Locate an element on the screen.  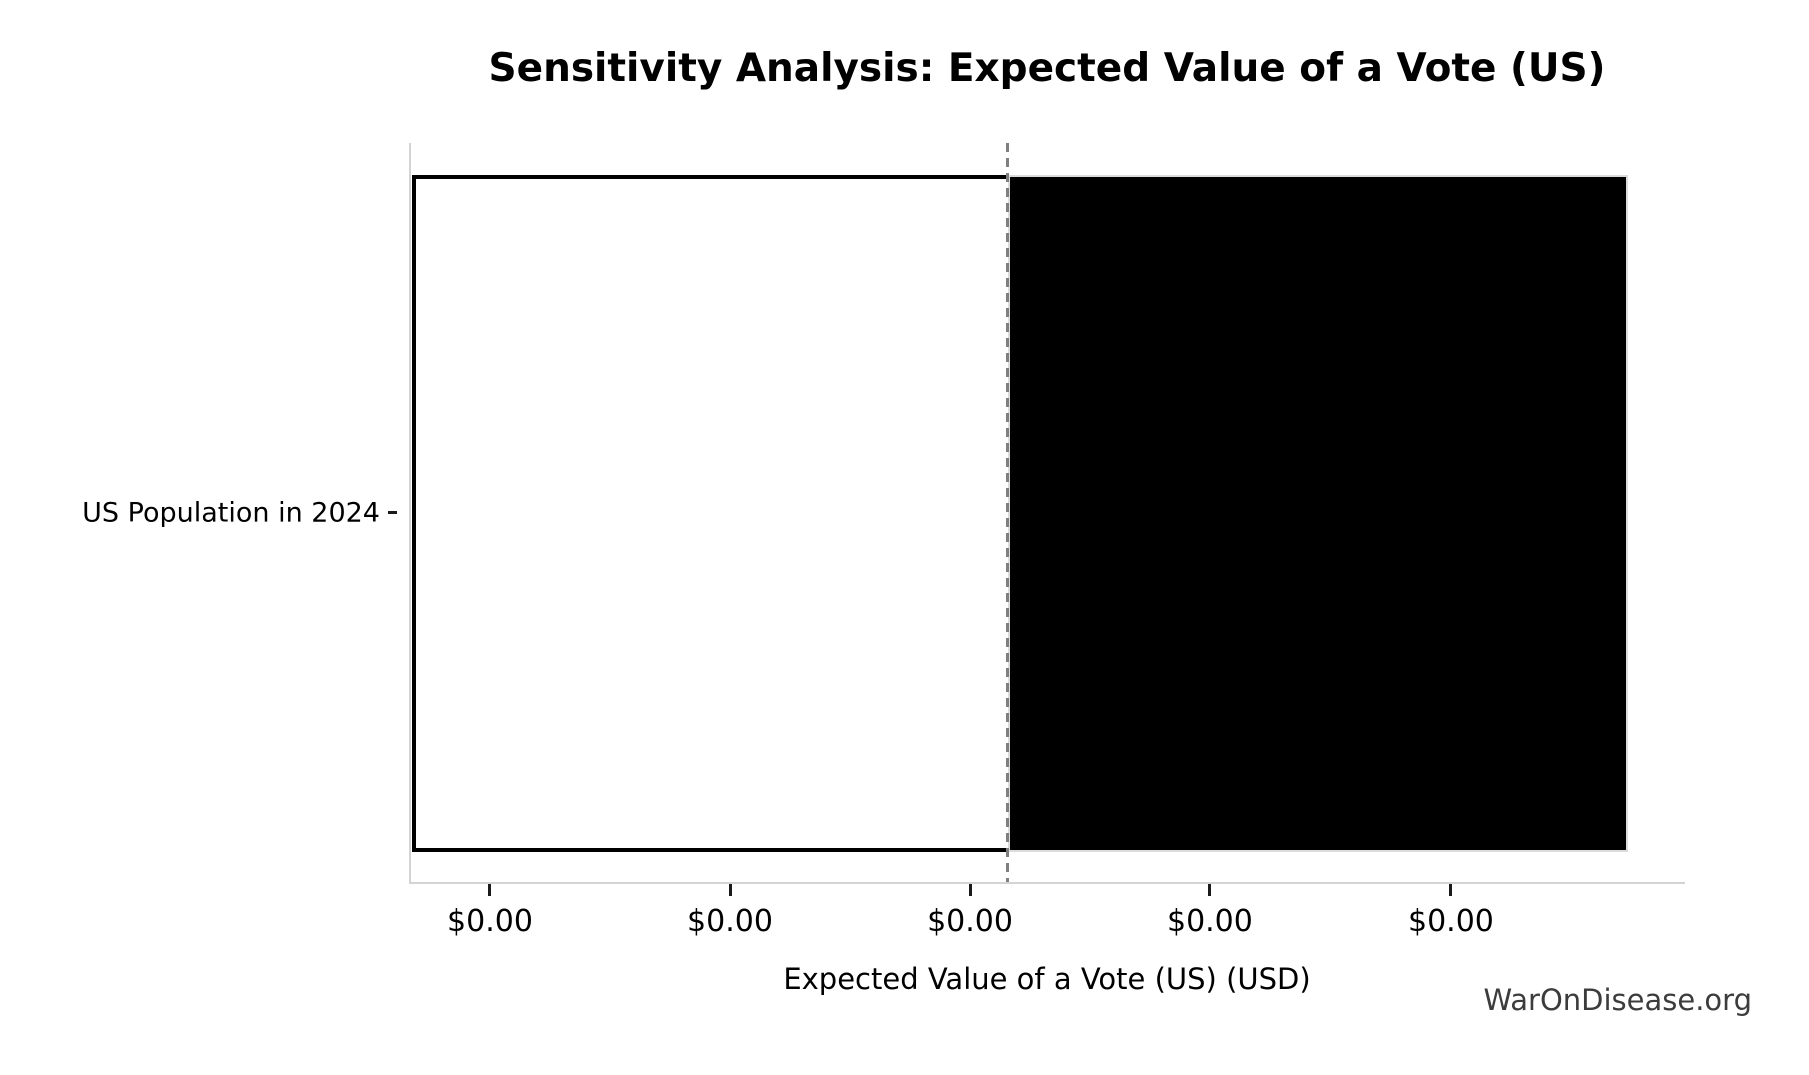
baseline-dashed-line is located at coordinates (1008, 512).